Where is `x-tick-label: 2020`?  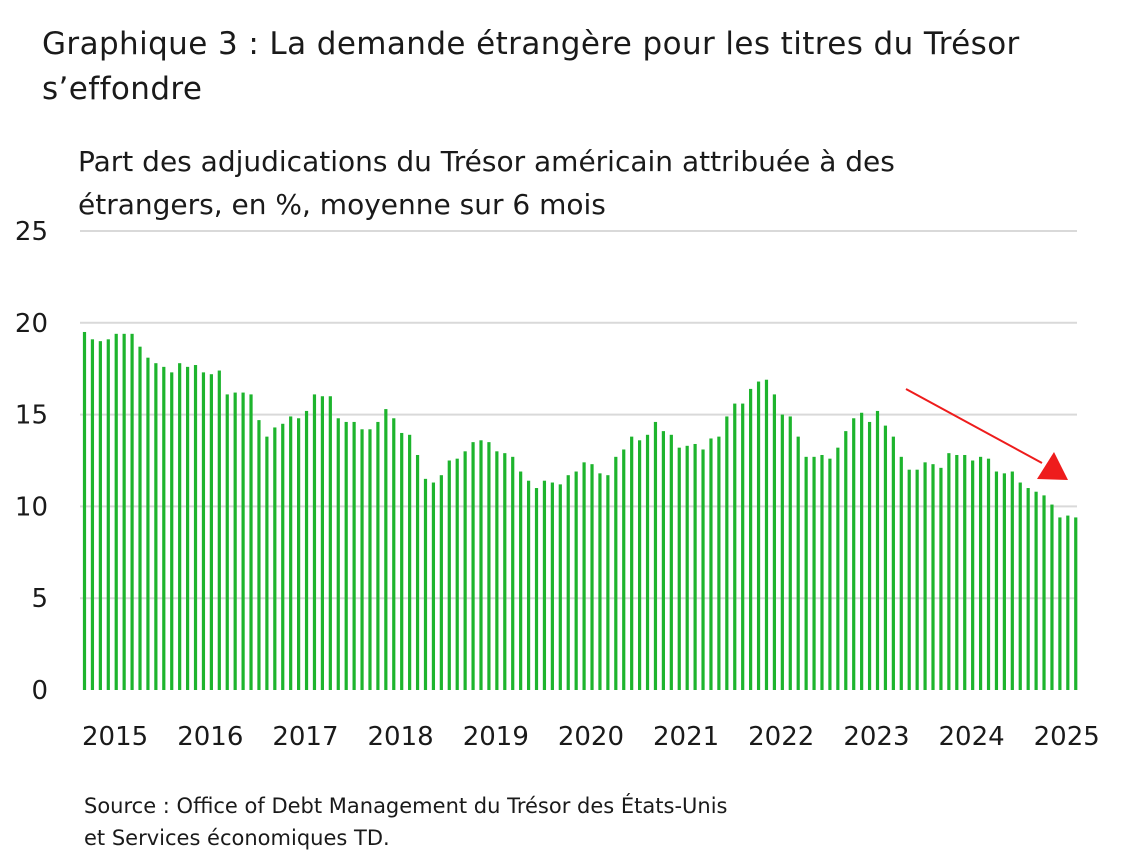
x-tick-label: 2020 is located at coordinates (591, 737).